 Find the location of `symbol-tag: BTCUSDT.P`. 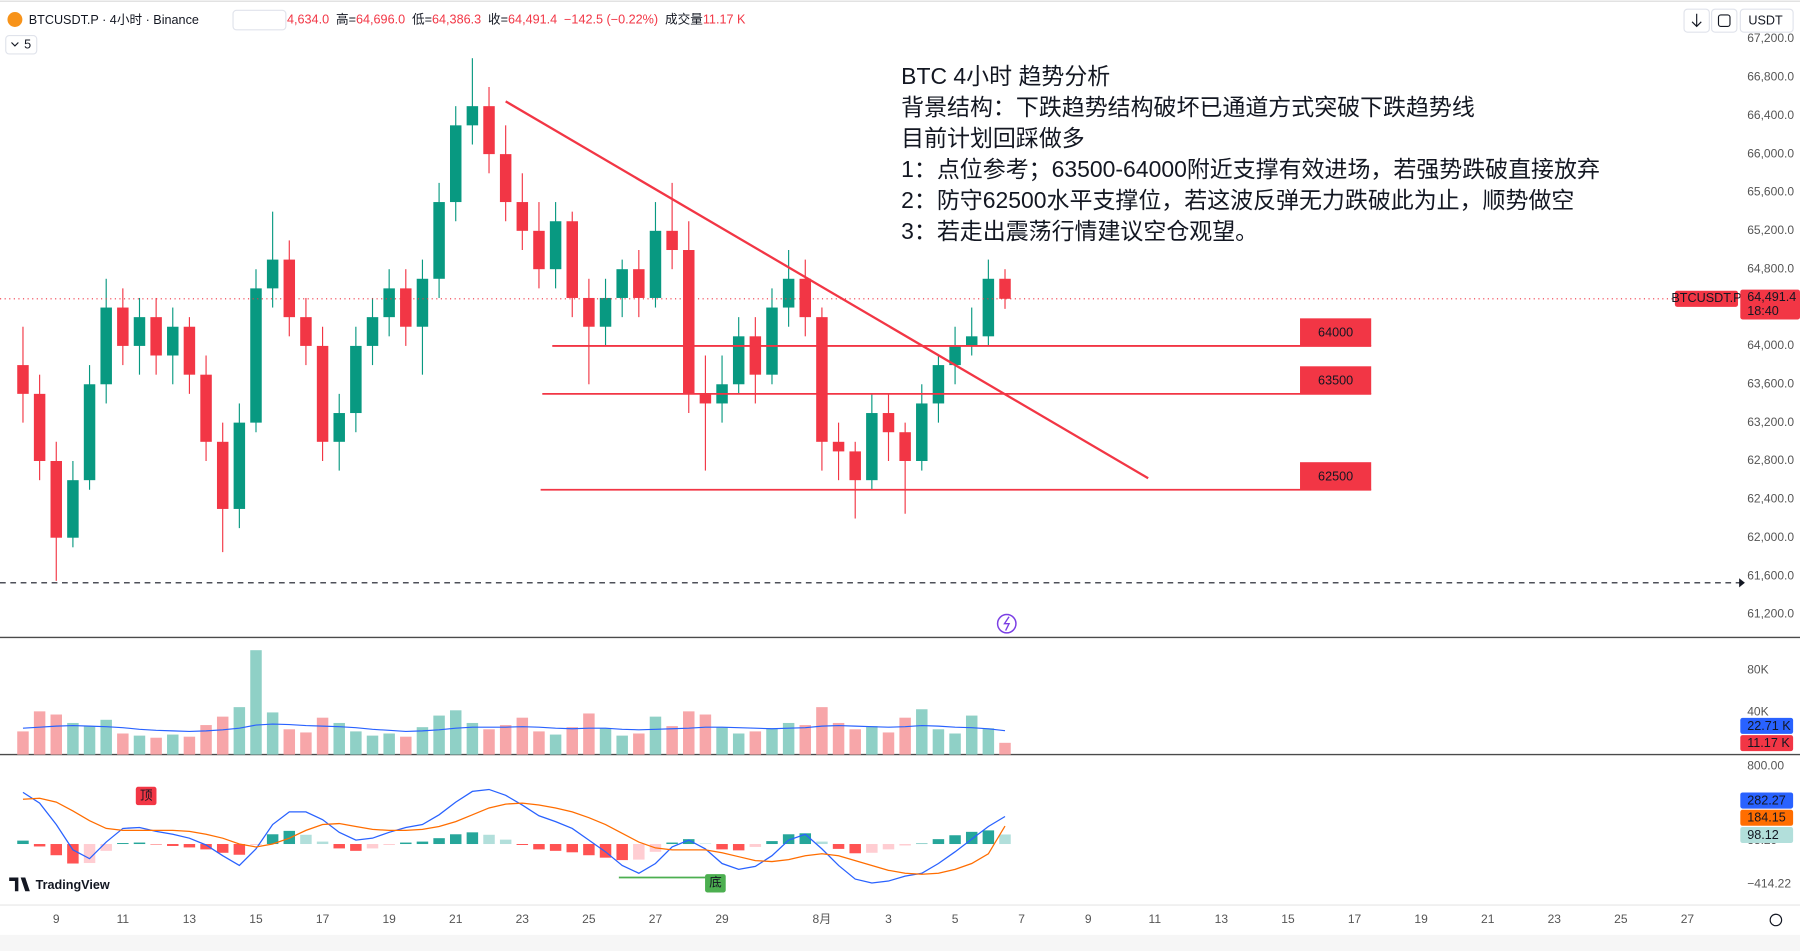

symbol-tag: BTCUSDT.P is located at coordinates (1706, 298).